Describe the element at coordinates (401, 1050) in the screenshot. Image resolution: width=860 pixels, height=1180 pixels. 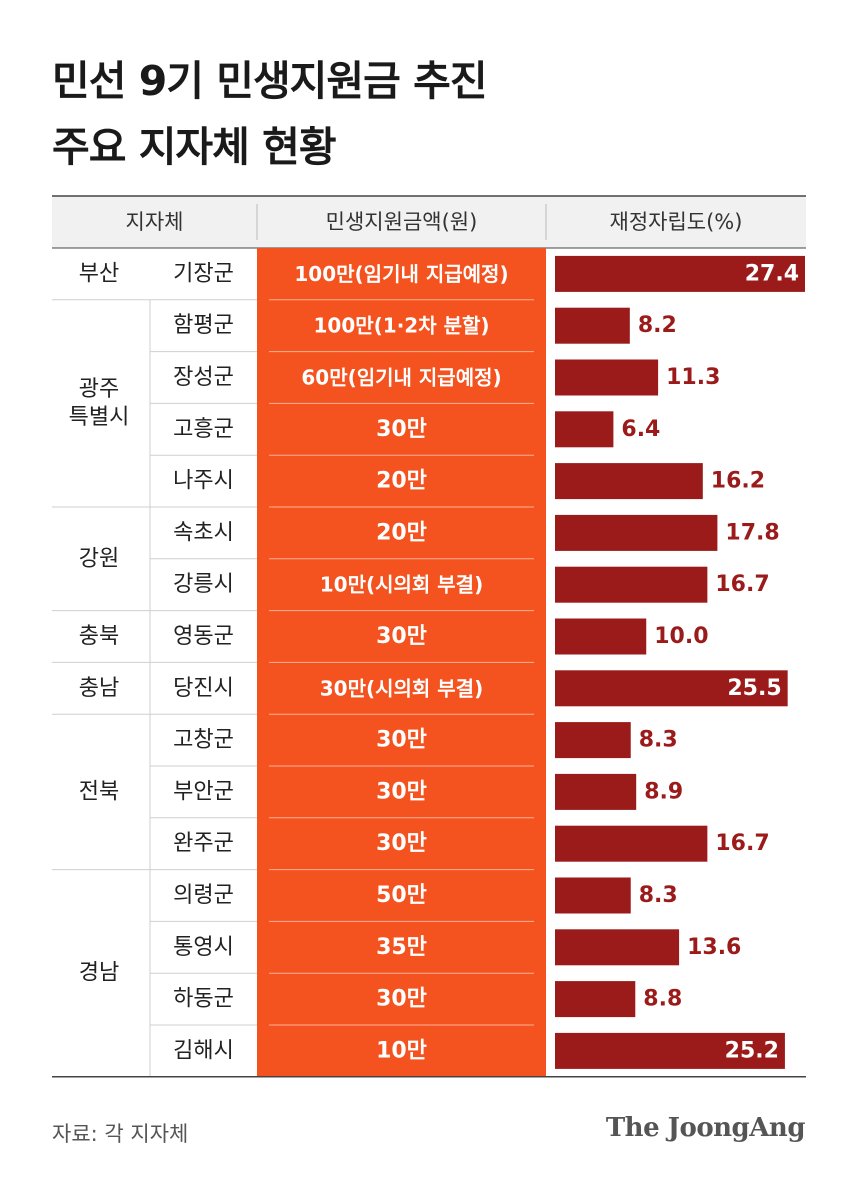
I see `amount-label: 10만` at that location.